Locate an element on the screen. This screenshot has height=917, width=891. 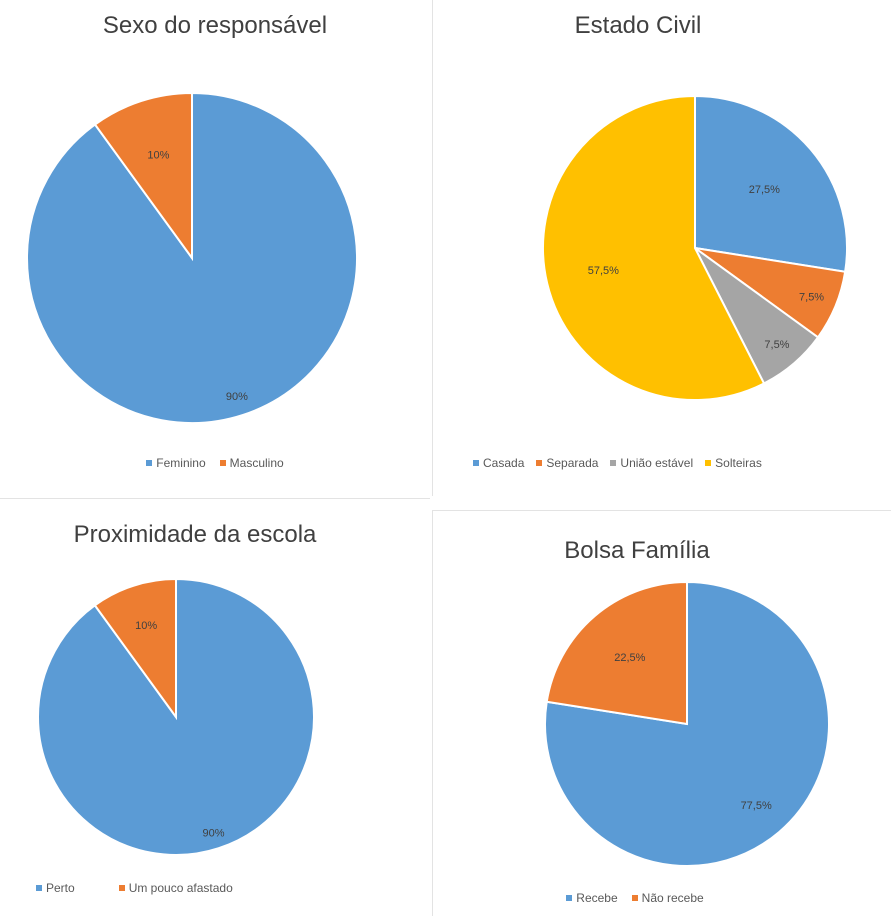
pie-slice-um-pouco-afastado is located at coordinates (135, 649).